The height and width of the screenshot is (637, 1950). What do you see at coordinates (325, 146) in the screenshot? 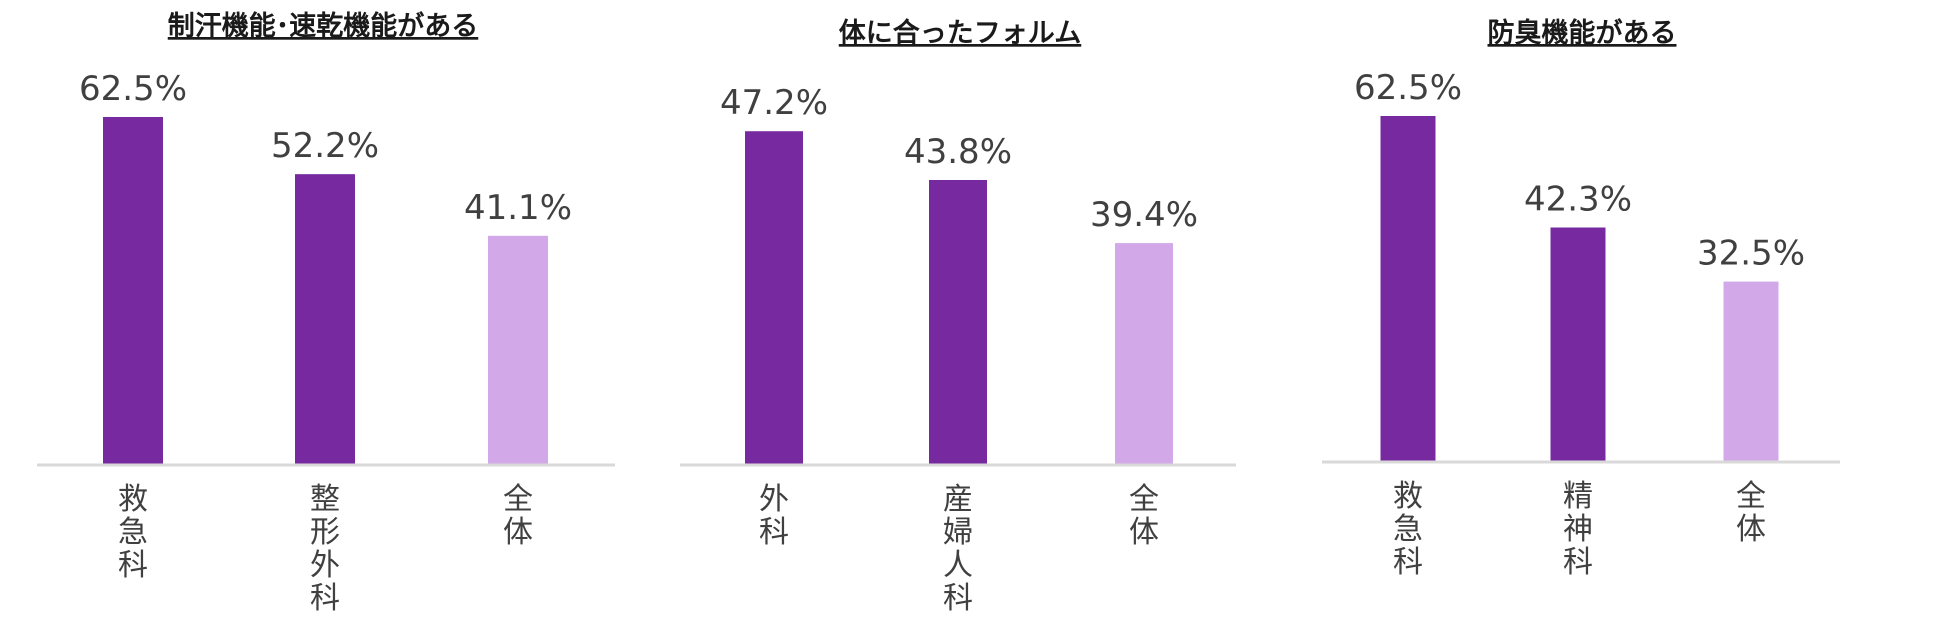
I see `data-label: 52.2%` at bounding box center [325, 146].